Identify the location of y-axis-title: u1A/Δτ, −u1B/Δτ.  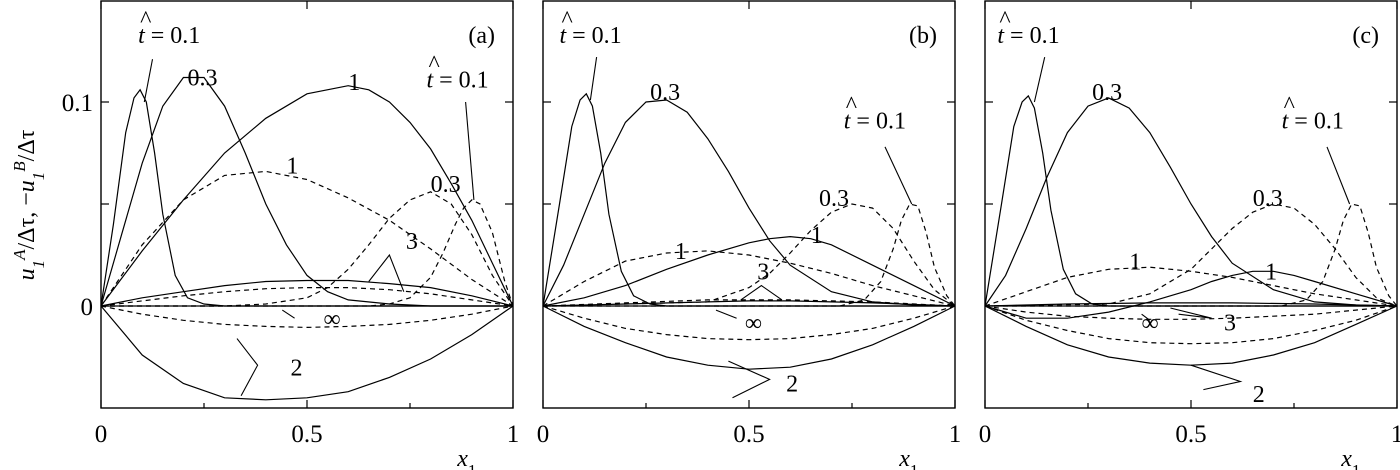
(29, 204).